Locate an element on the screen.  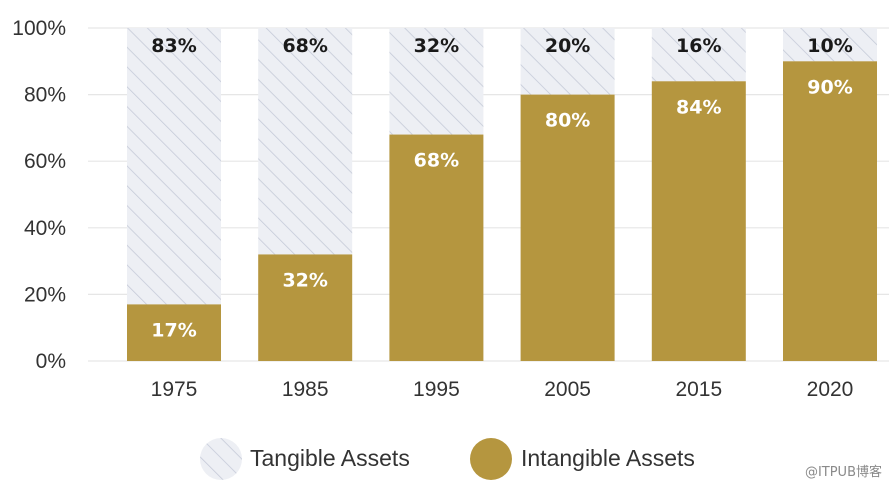
data-label-tangible: 20% is located at coordinates (567, 46).